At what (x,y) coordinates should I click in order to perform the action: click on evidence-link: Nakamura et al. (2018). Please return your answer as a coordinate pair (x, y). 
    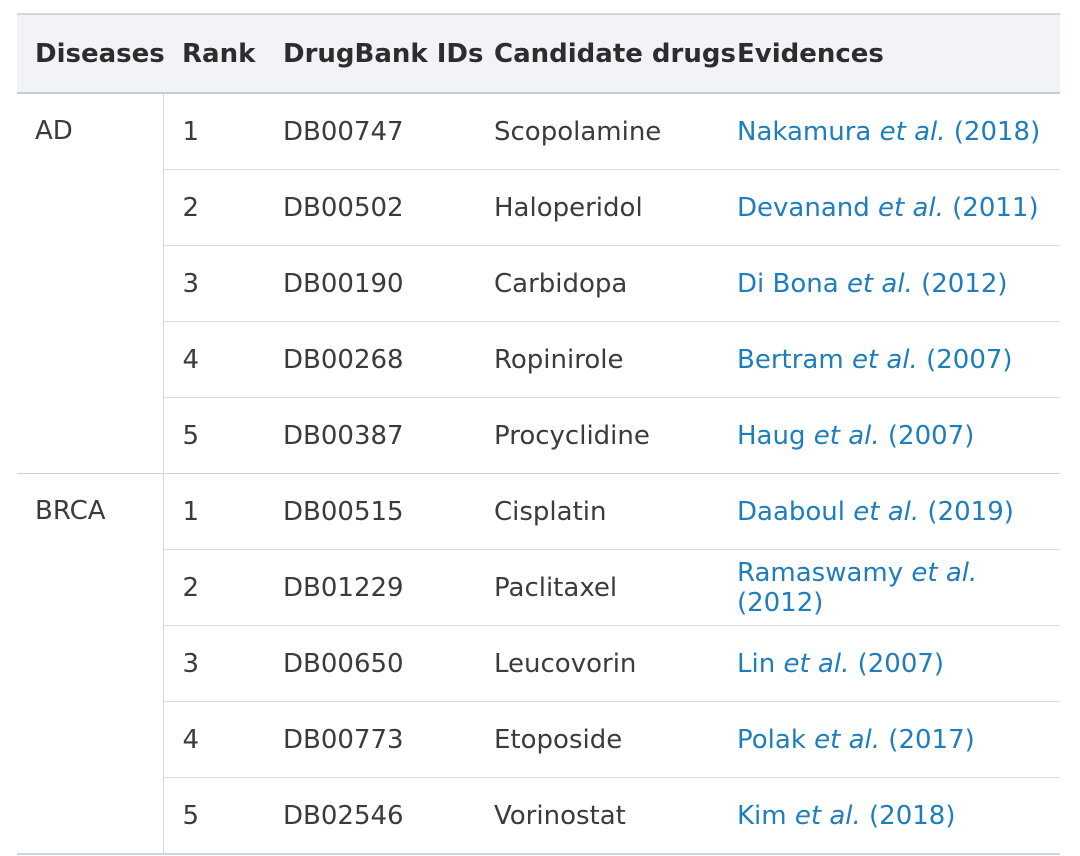
    Looking at the image, I should click on (888, 132).